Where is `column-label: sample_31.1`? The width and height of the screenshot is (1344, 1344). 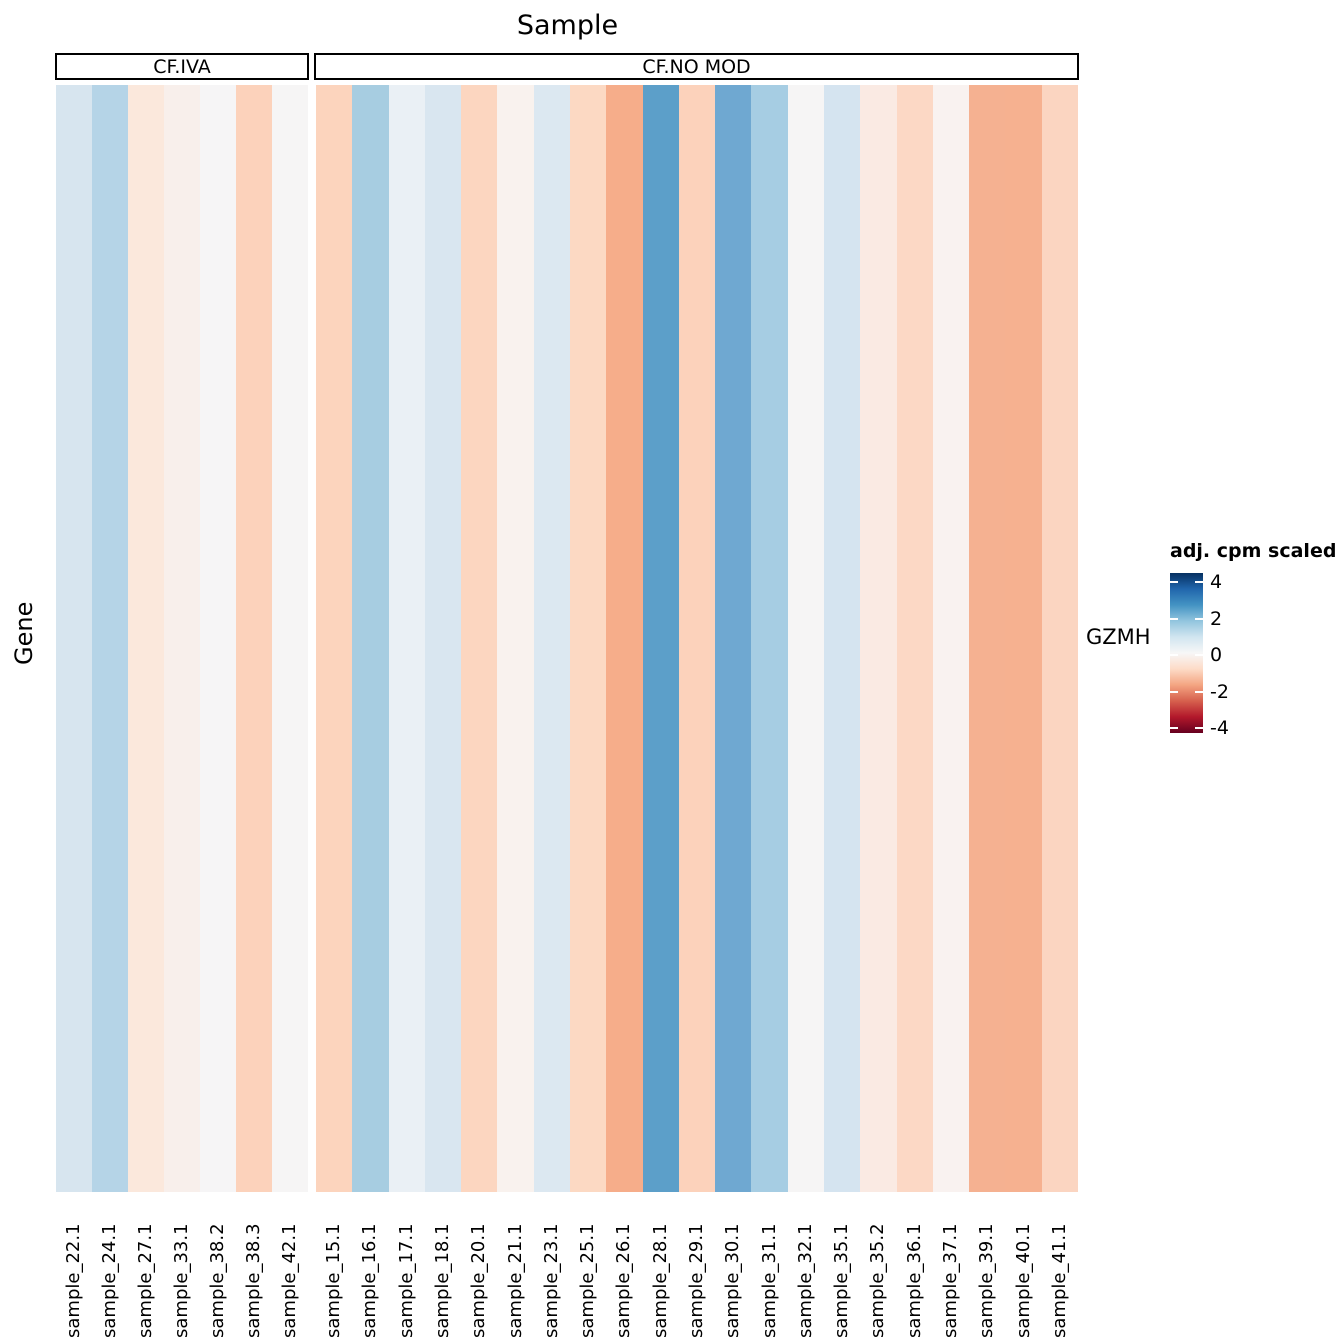
column-label: sample_31.1 is located at coordinates (769, 1280).